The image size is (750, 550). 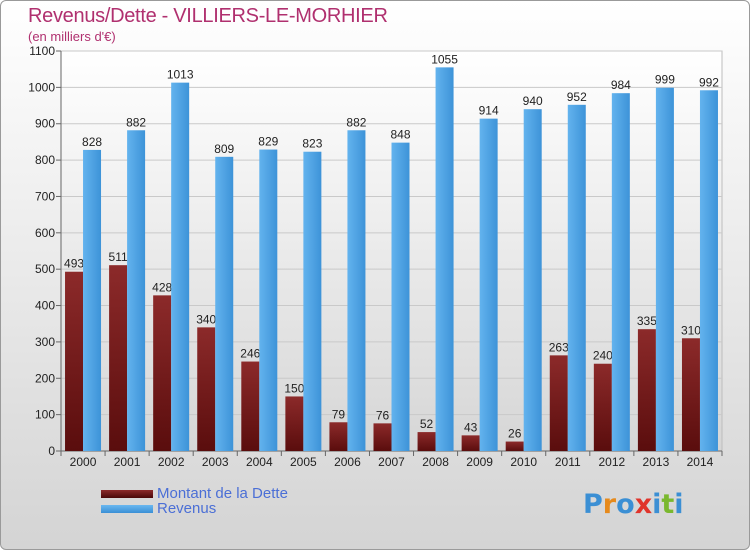 What do you see at coordinates (72, 36) in the screenshot?
I see `chart-subtitle: (en milliers d'€)` at bounding box center [72, 36].